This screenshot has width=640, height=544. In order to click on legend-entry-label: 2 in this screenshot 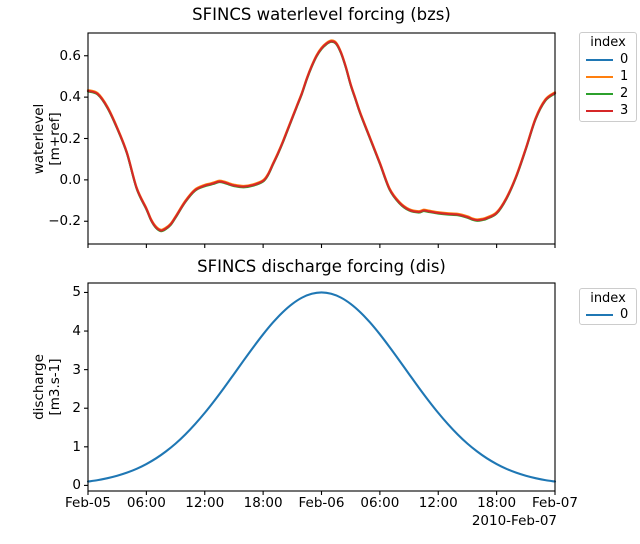, I will do `click(624, 93)`.